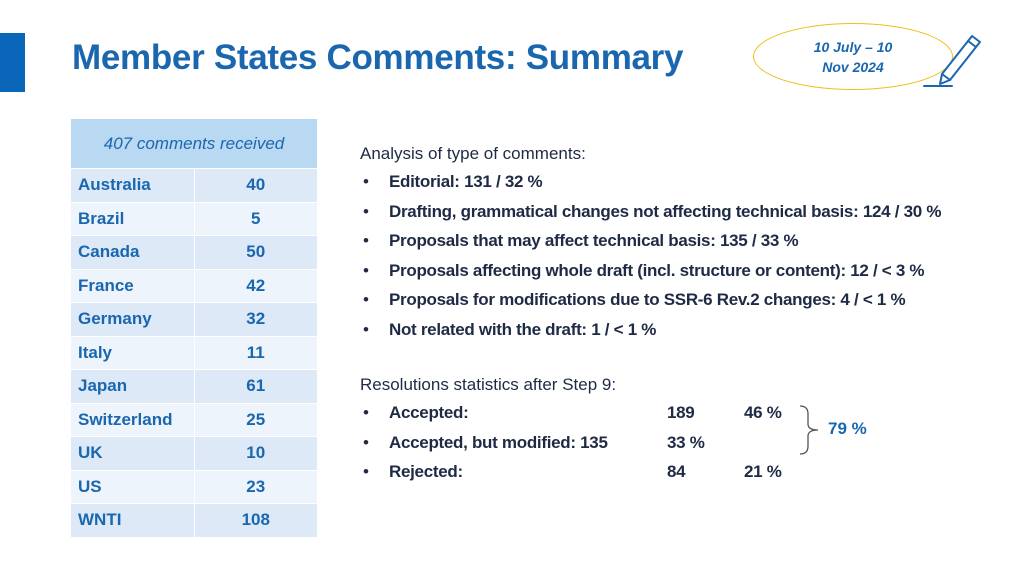  What do you see at coordinates (690, 182) in the screenshot?
I see `list-item: • Editorial: 131 / 32 %` at bounding box center [690, 182].